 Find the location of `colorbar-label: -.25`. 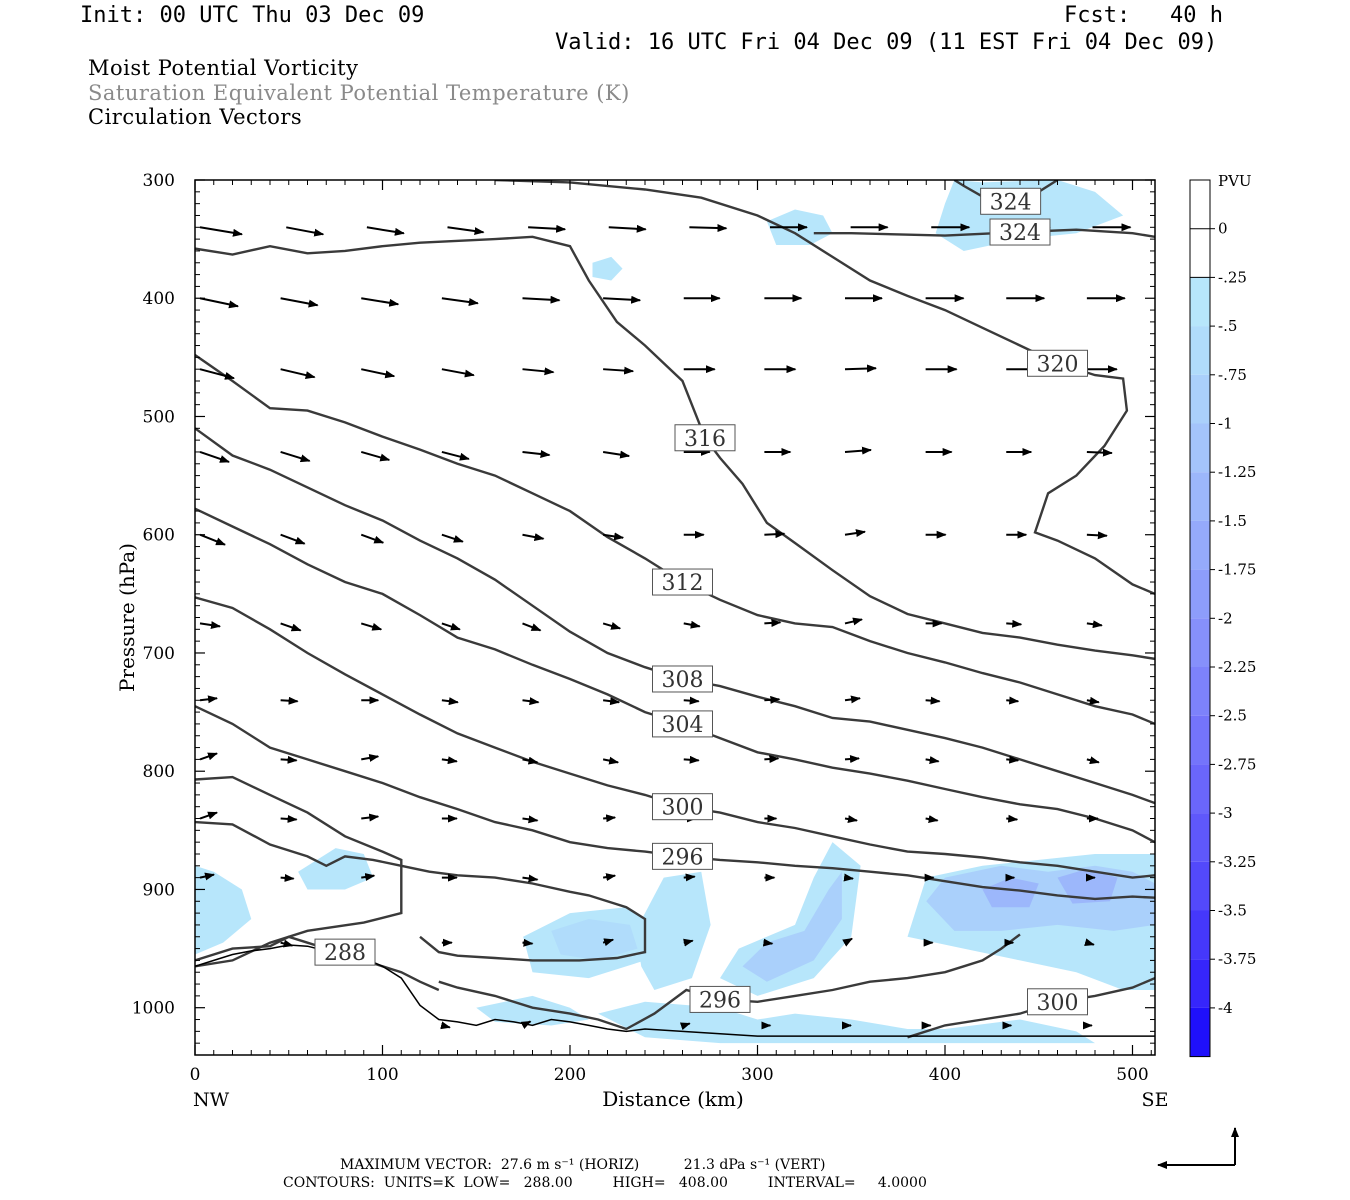

colorbar-label: -.25 is located at coordinates (1232, 277).